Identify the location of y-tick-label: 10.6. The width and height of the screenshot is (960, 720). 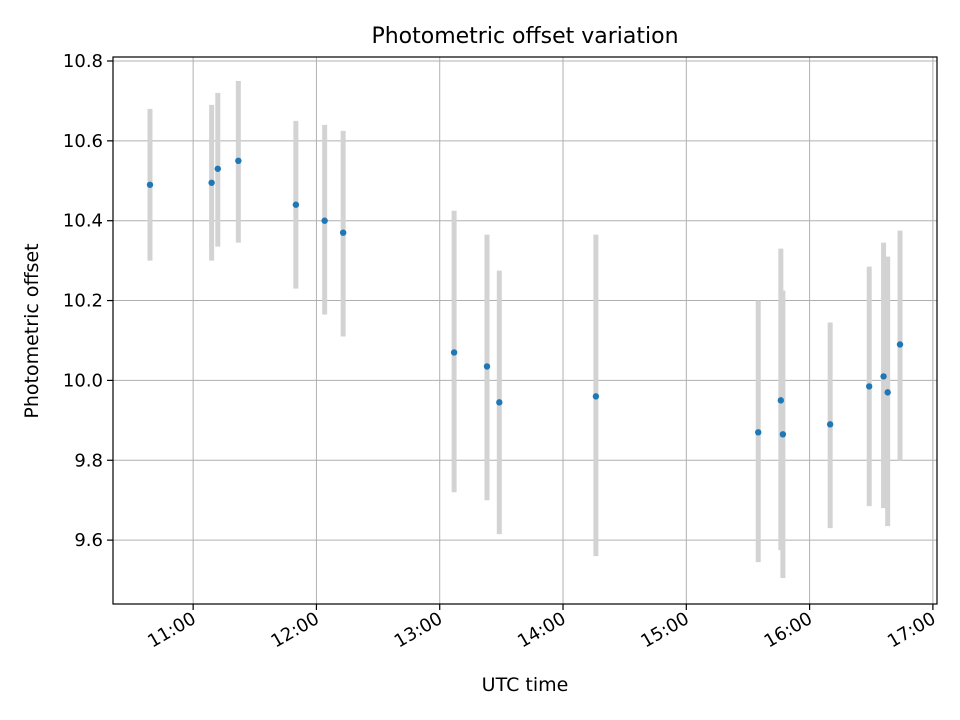
(83, 141).